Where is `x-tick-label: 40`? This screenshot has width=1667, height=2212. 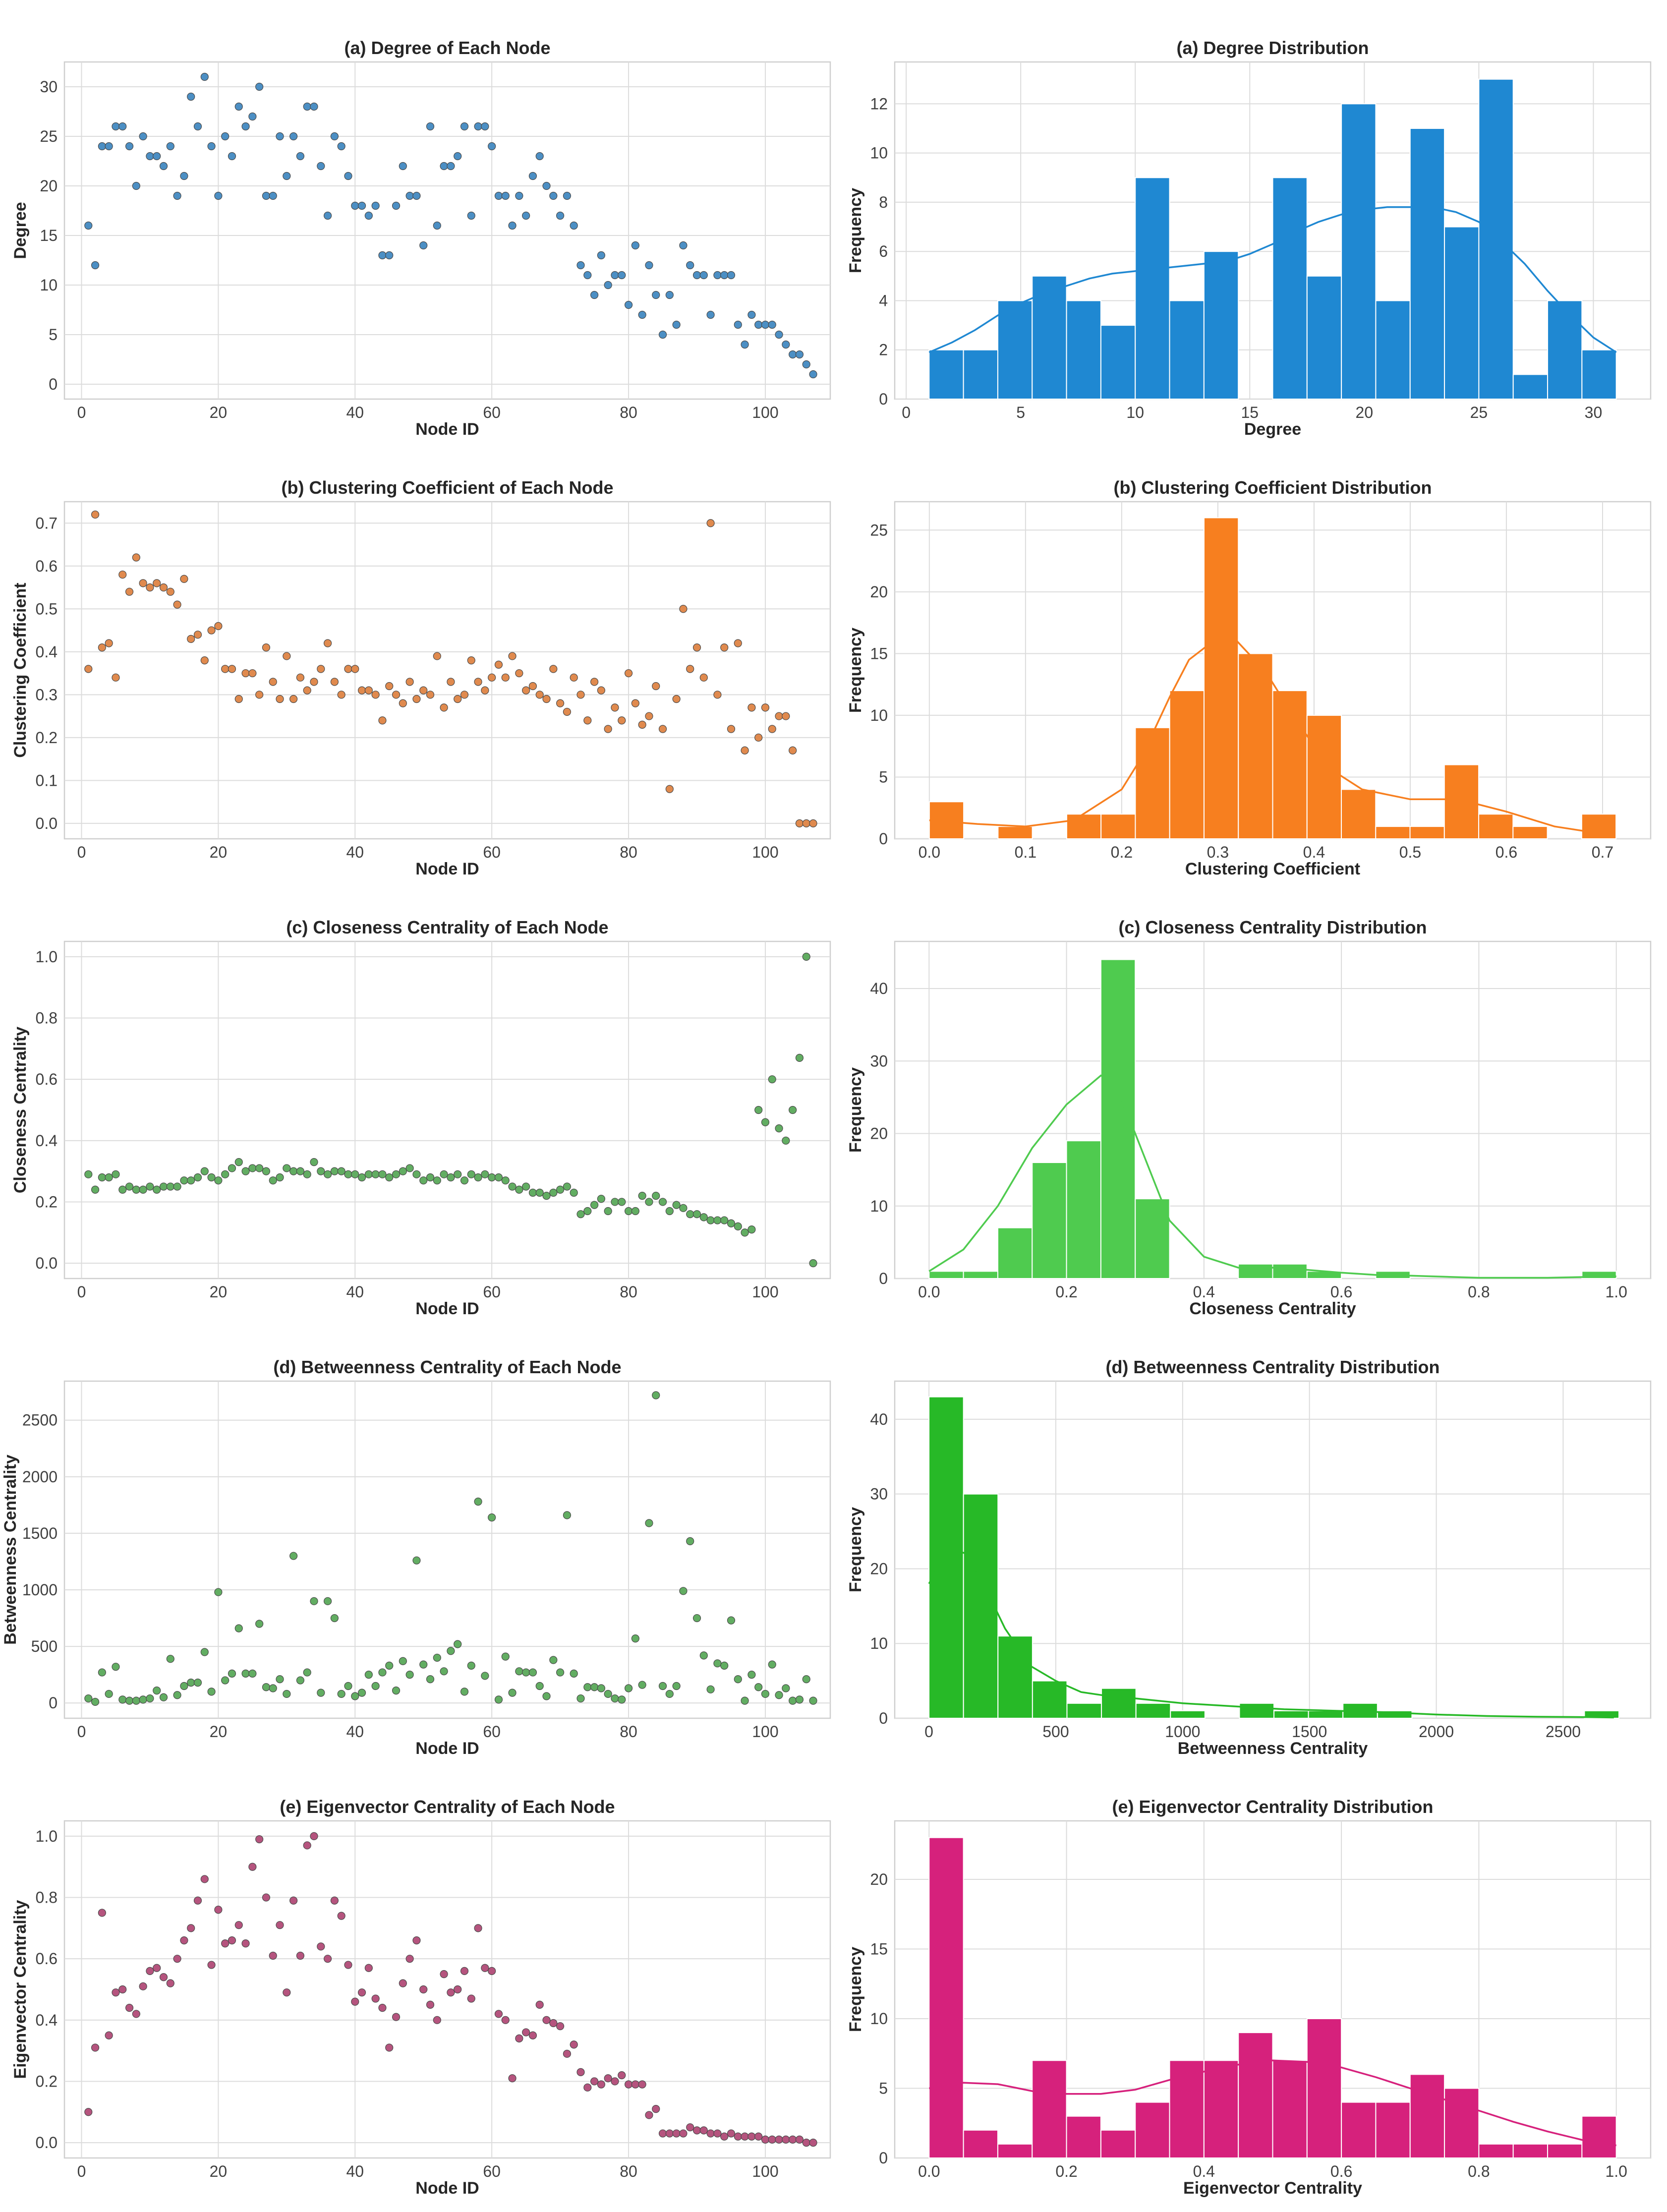
x-tick-label: 40 is located at coordinates (355, 2171).